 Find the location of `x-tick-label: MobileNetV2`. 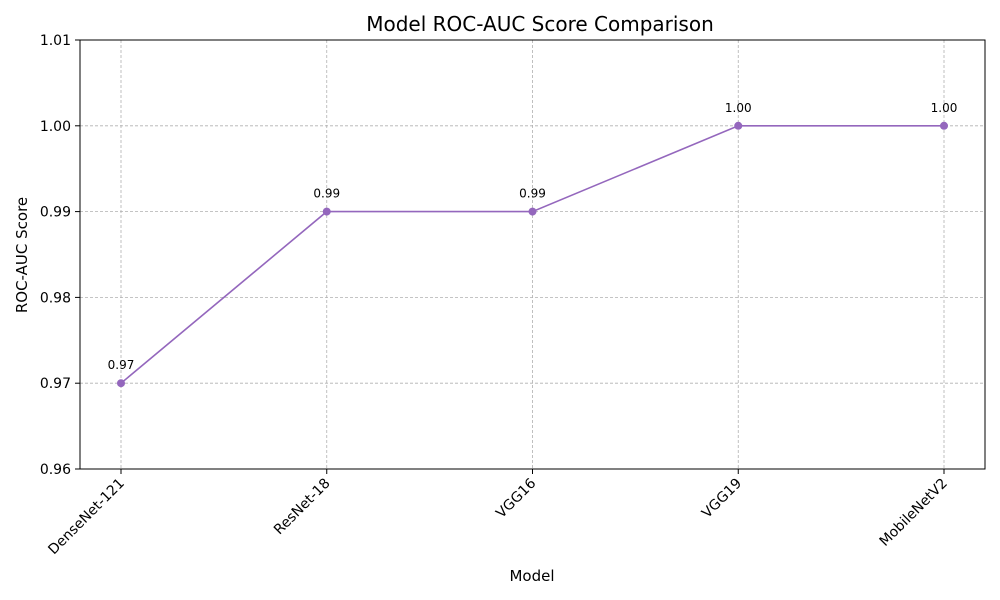

x-tick-label: MobileNetV2 is located at coordinates (914, 513).